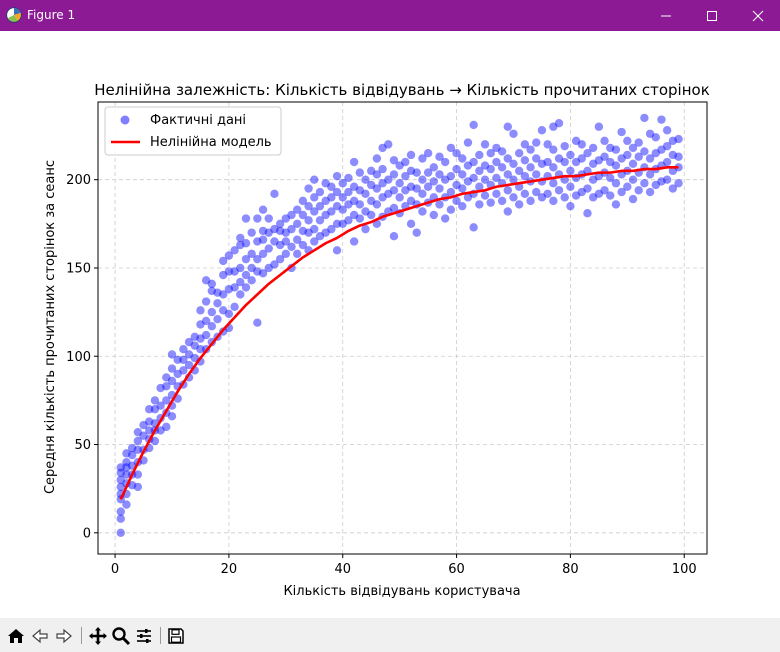 The width and height of the screenshot is (780, 652). Describe the element at coordinates (16, 636) in the screenshot. I see `home-button` at that location.